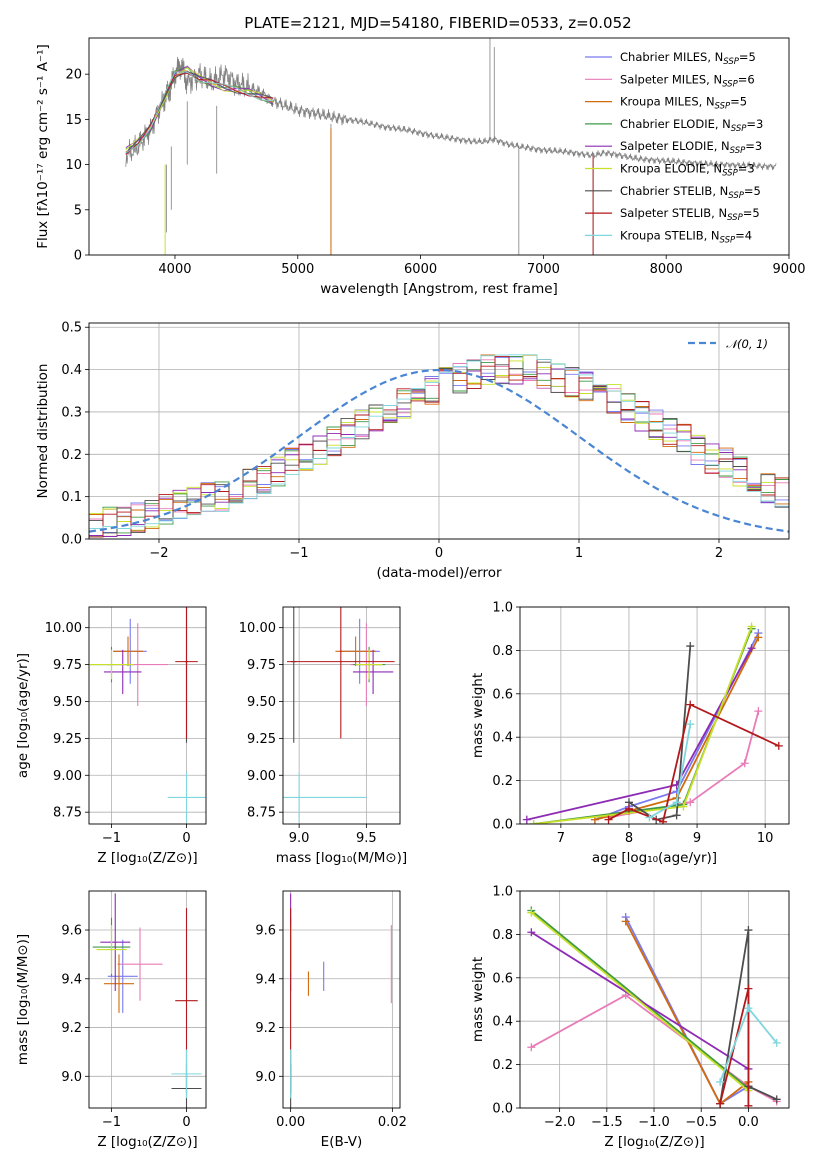  What do you see at coordinates (502, 892) in the screenshot?
I see `y-tick-label: 1.0` at bounding box center [502, 892].